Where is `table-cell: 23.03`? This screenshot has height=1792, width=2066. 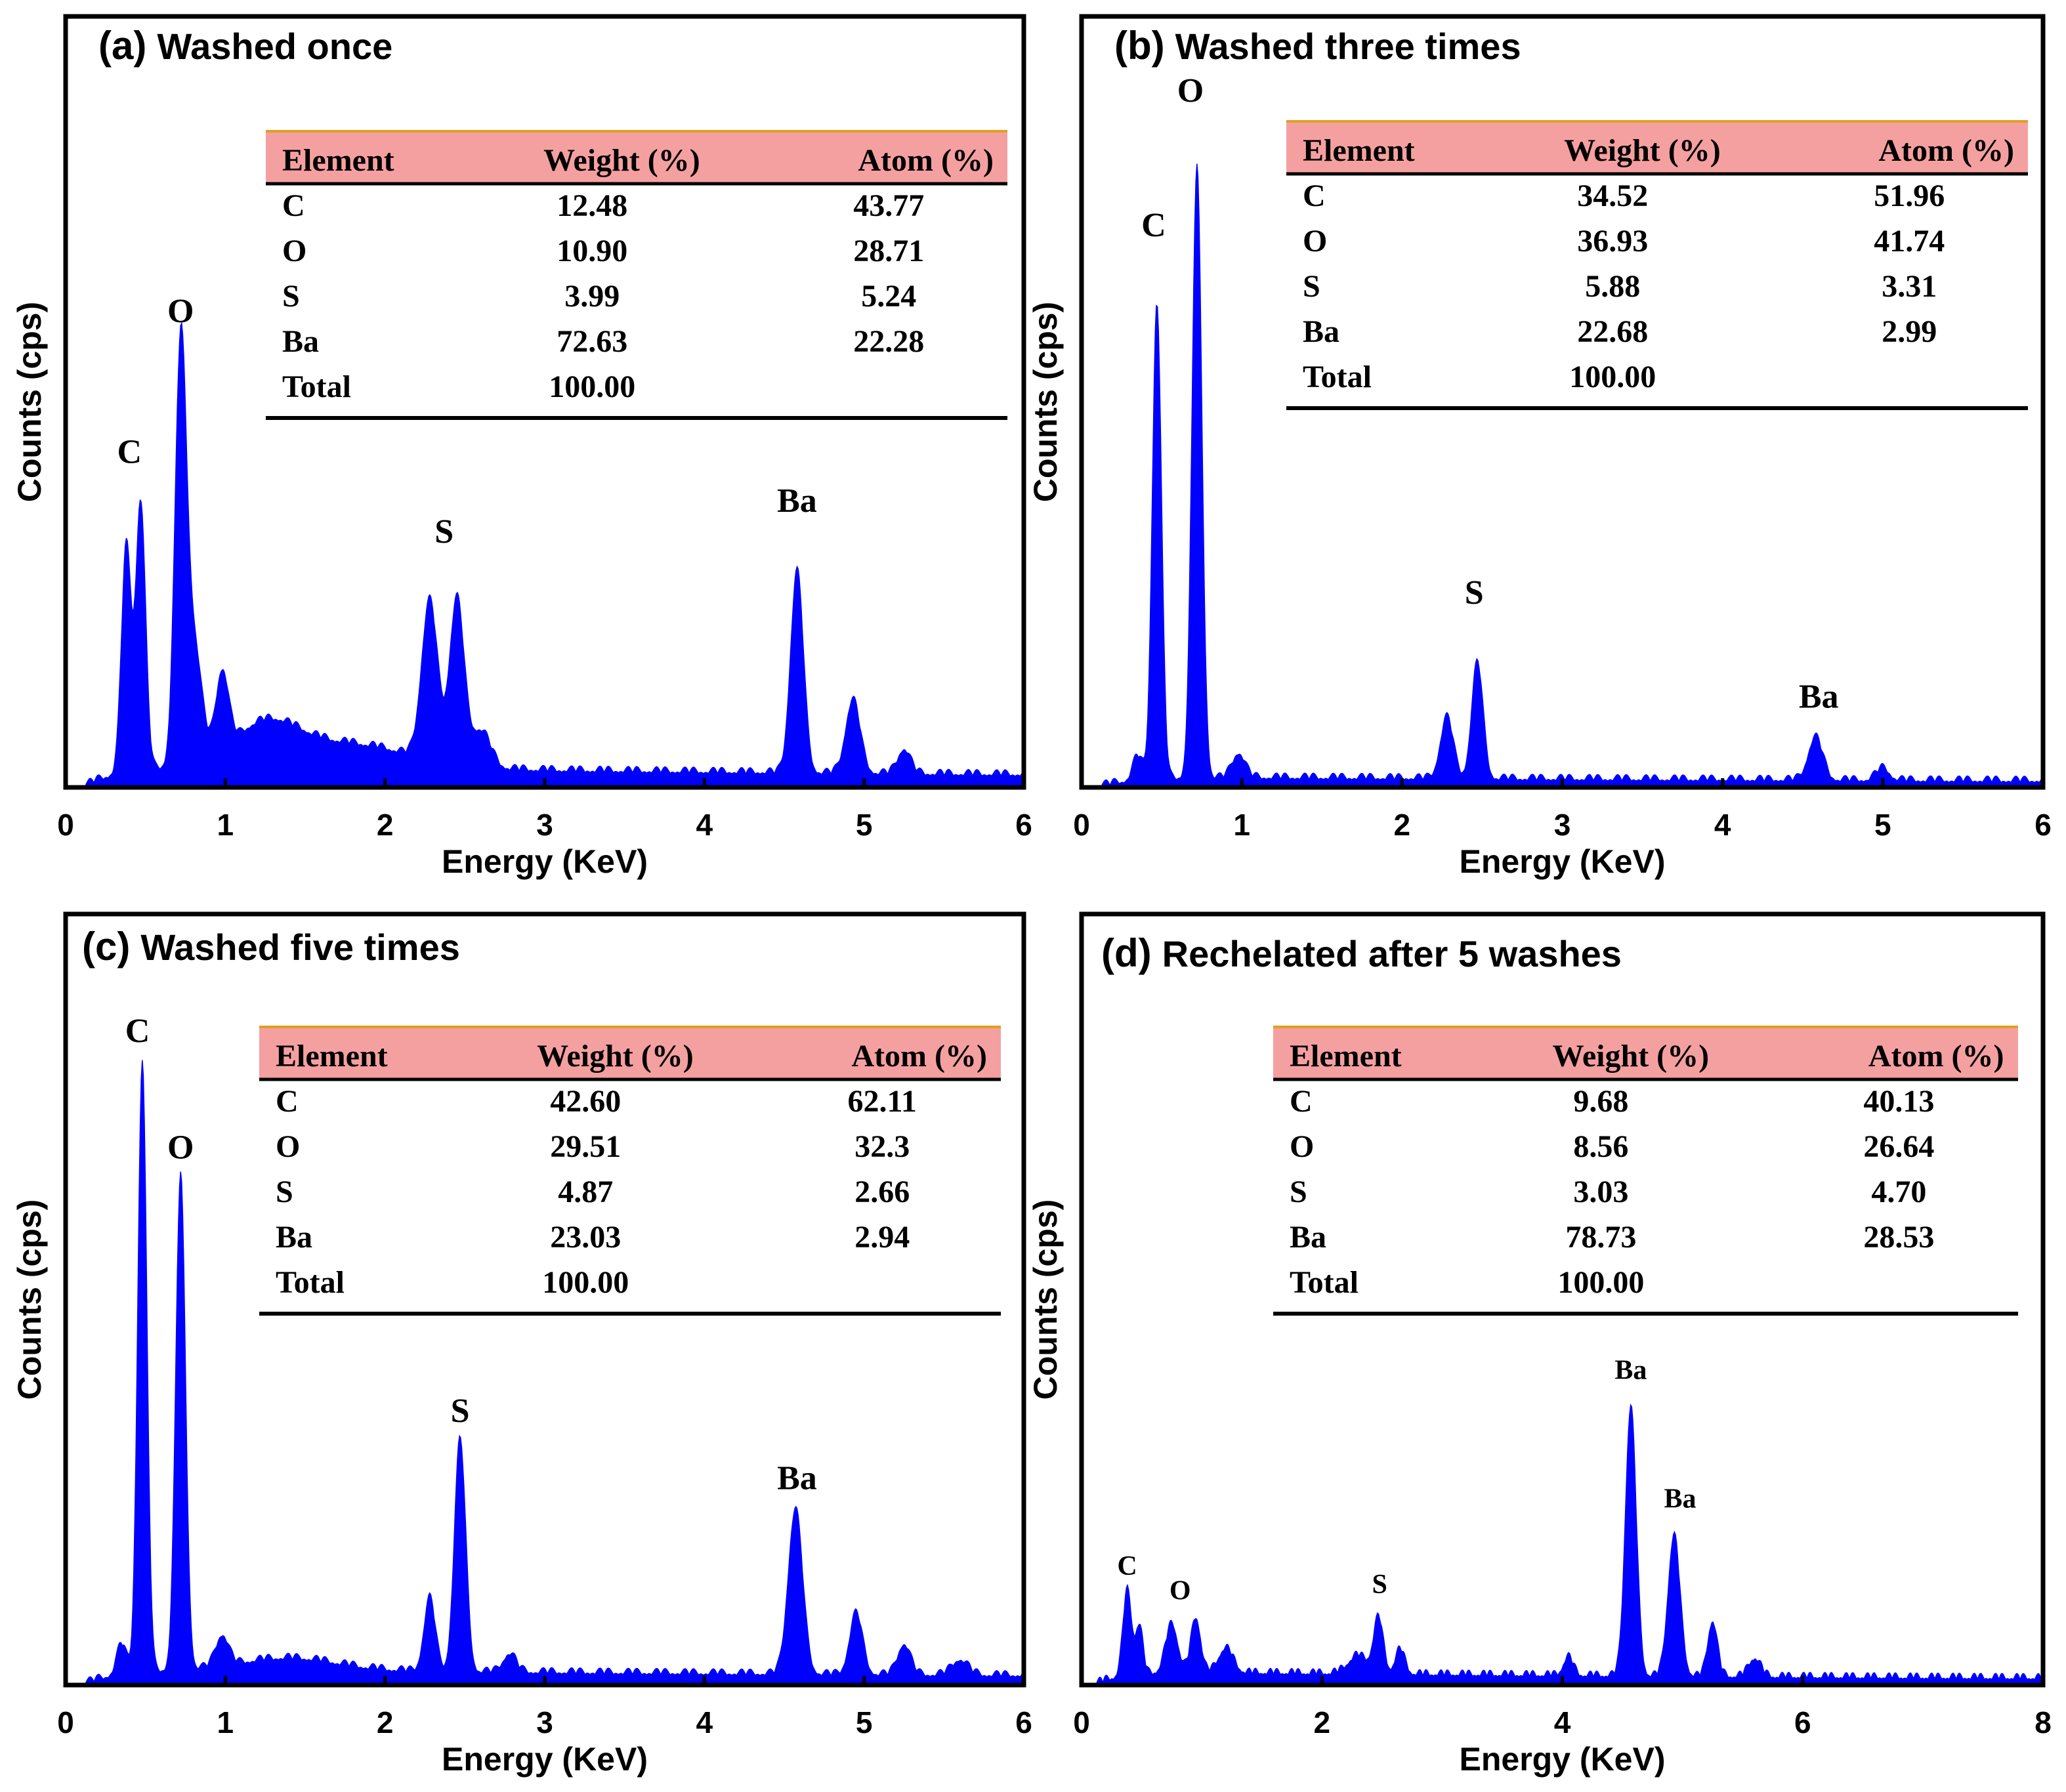 table-cell: 23.03 is located at coordinates (585, 1237).